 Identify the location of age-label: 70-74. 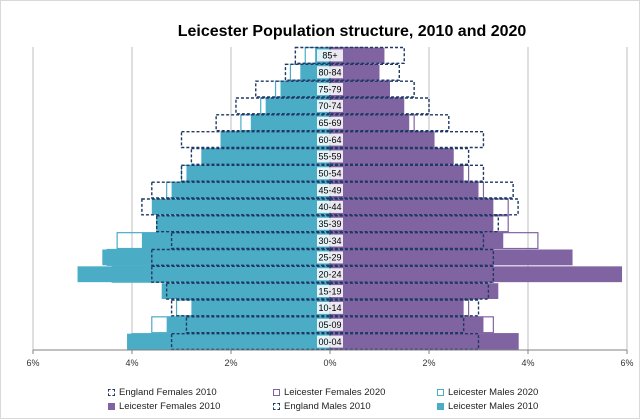
(329, 106).